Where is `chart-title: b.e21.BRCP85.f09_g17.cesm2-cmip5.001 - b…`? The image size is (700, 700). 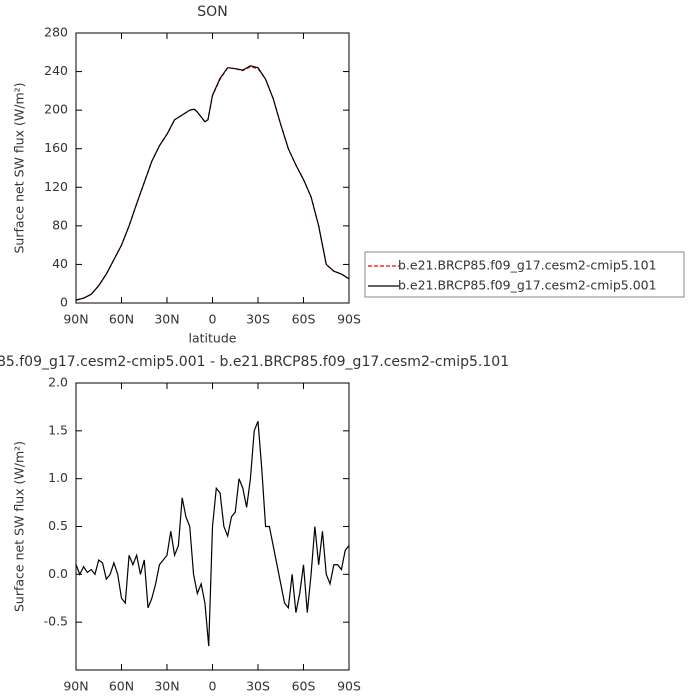 chart-title: b.e21.BRCP85.f09_g17.cesm2-cmip5.001 - b… is located at coordinates (254, 362).